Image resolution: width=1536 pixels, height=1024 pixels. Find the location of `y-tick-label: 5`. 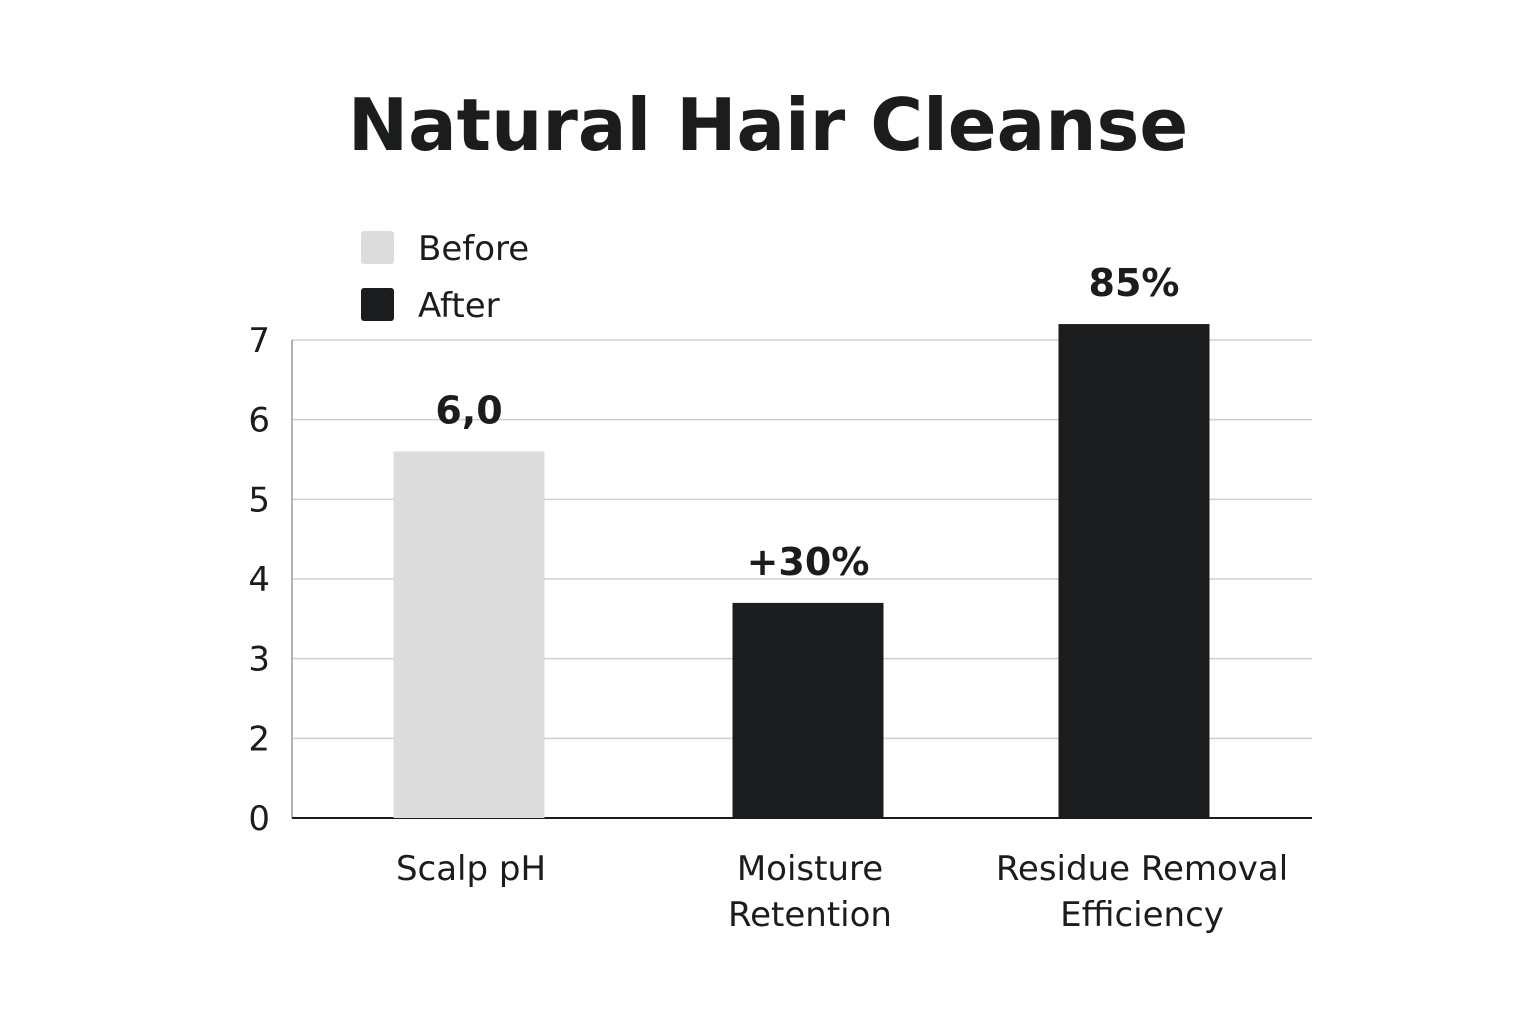

y-tick-label: 5 is located at coordinates (259, 500).